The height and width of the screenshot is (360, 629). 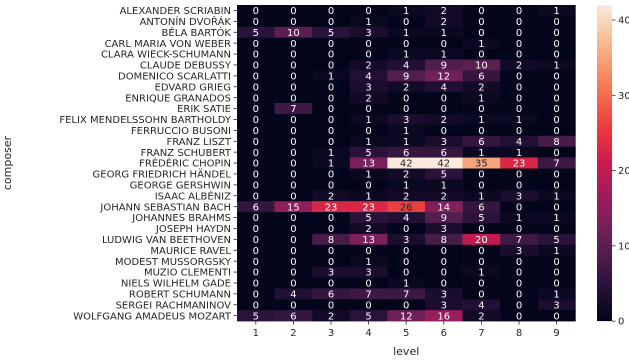 I want to click on colorbar-tick-label: 10, so click(x=623, y=246).